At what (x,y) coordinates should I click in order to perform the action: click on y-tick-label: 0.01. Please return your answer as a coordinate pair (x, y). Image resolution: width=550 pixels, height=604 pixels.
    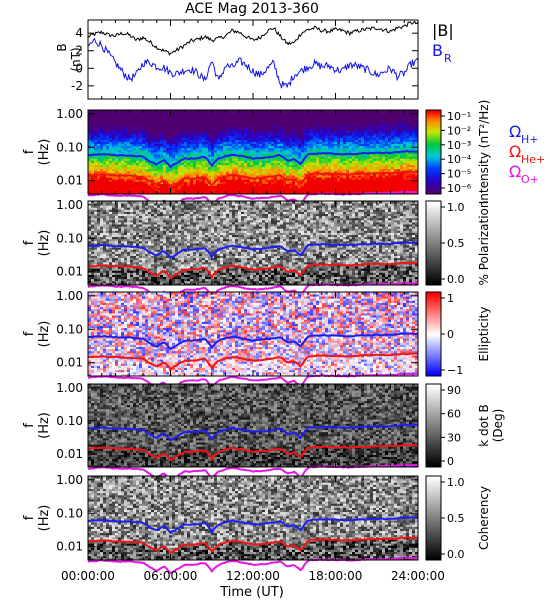
    Looking at the image, I should click on (69, 181).